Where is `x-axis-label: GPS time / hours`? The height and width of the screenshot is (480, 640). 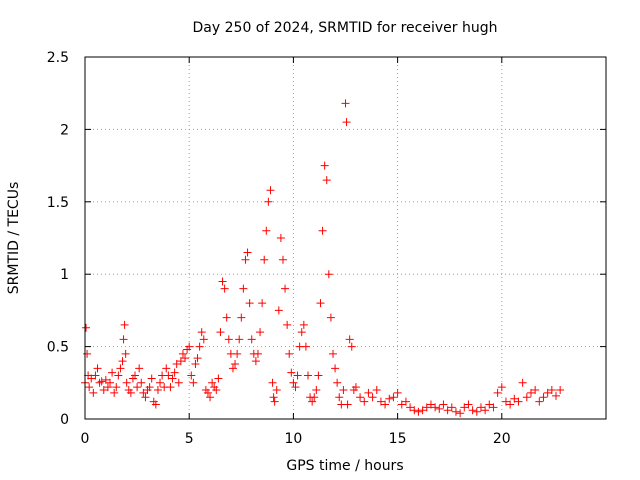
x-axis-label: GPS time / hours is located at coordinates (344, 466).